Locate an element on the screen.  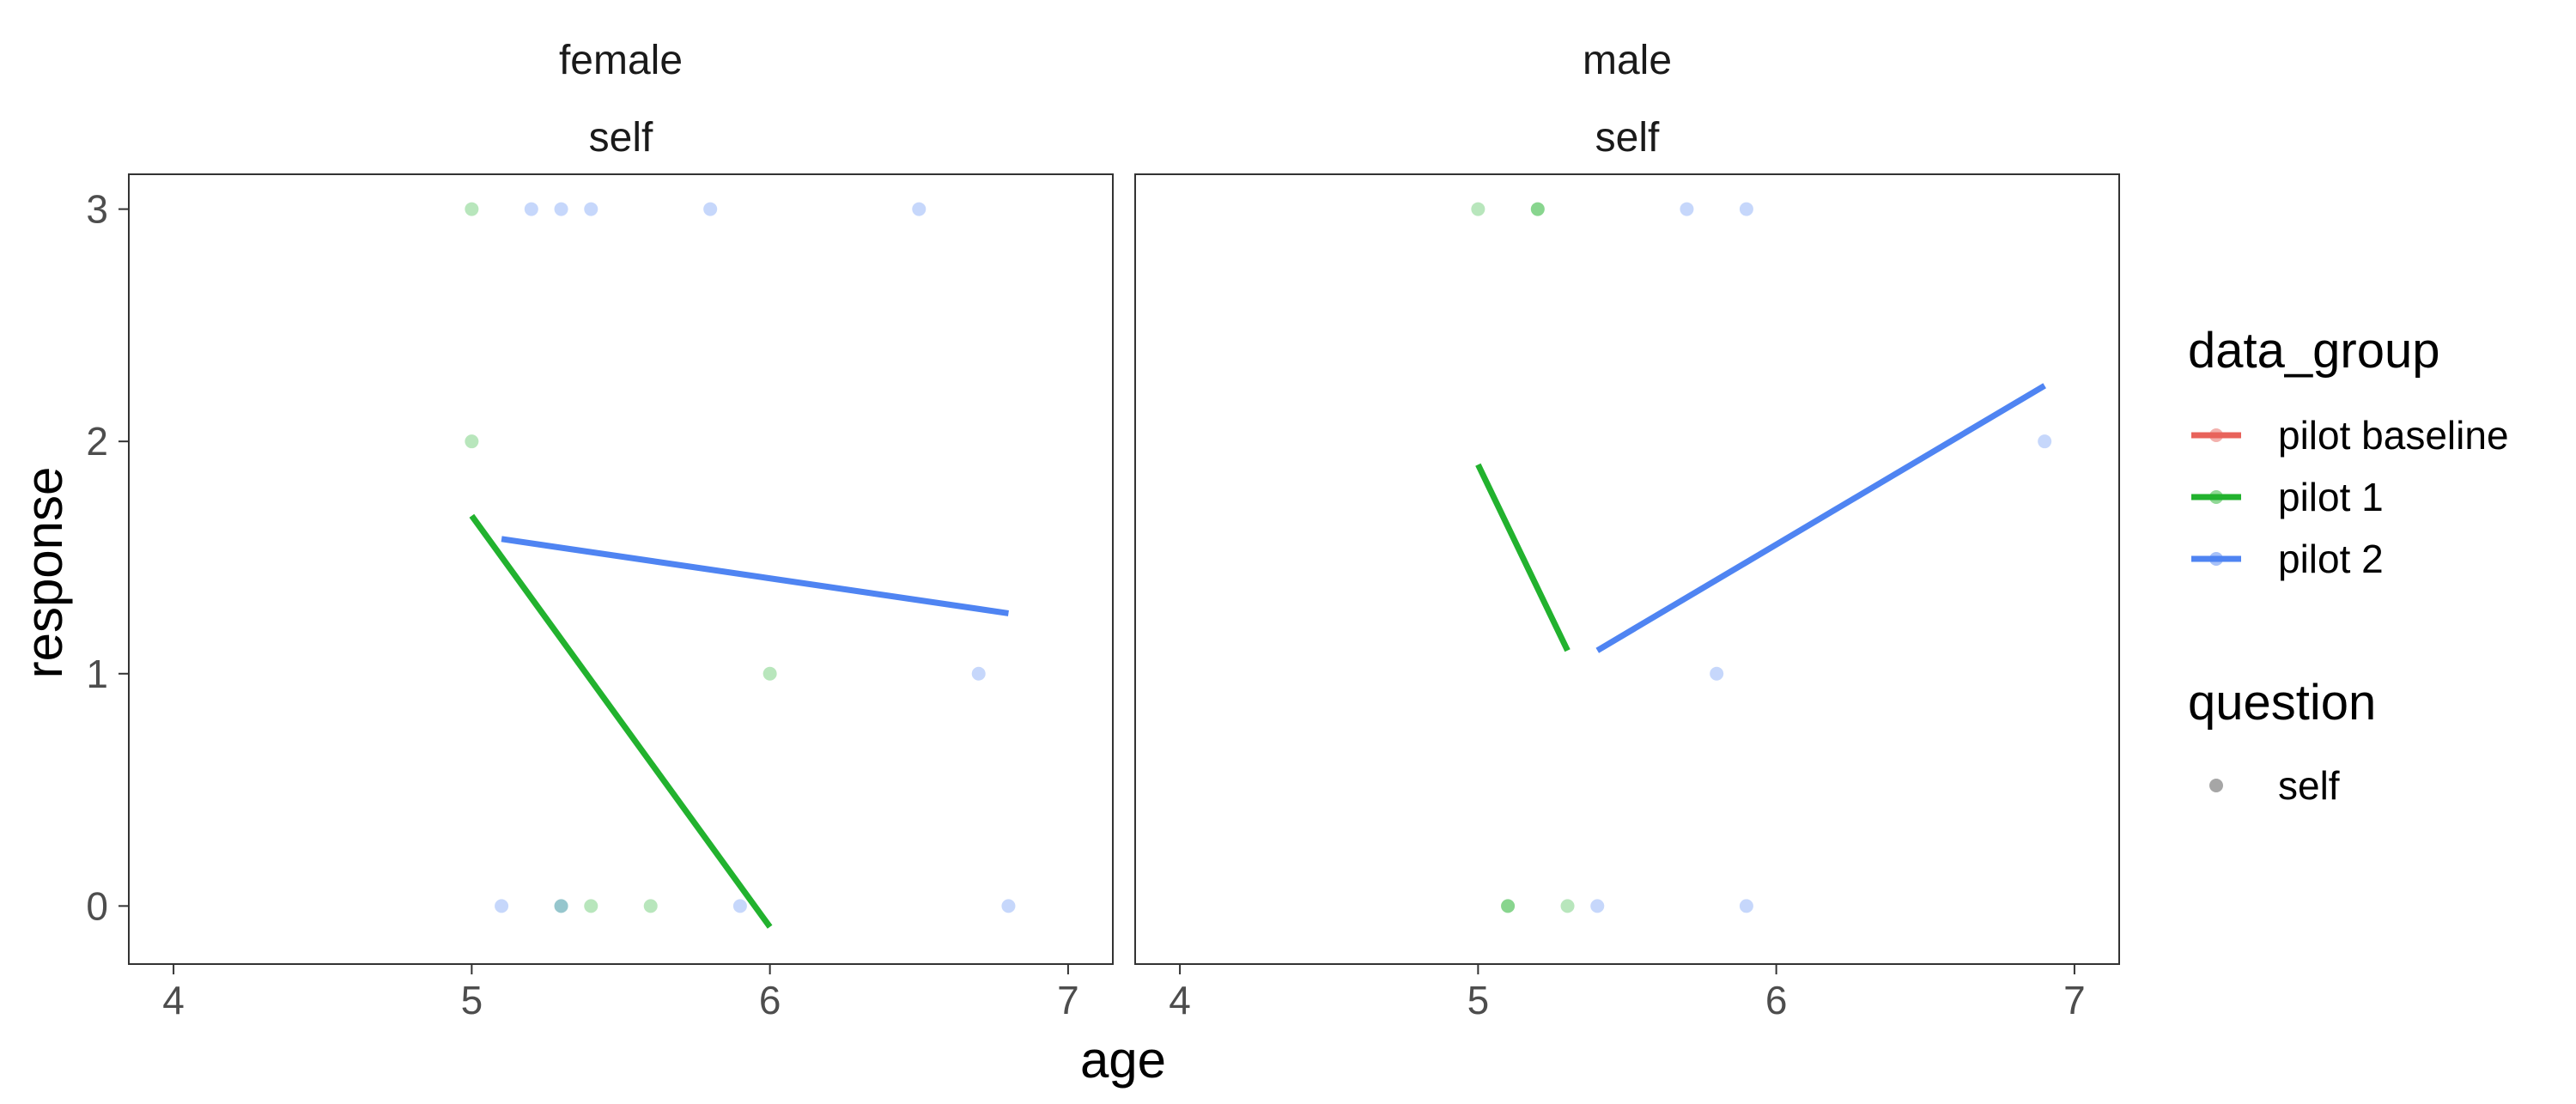
legend-label: self is located at coordinates (2309, 785).